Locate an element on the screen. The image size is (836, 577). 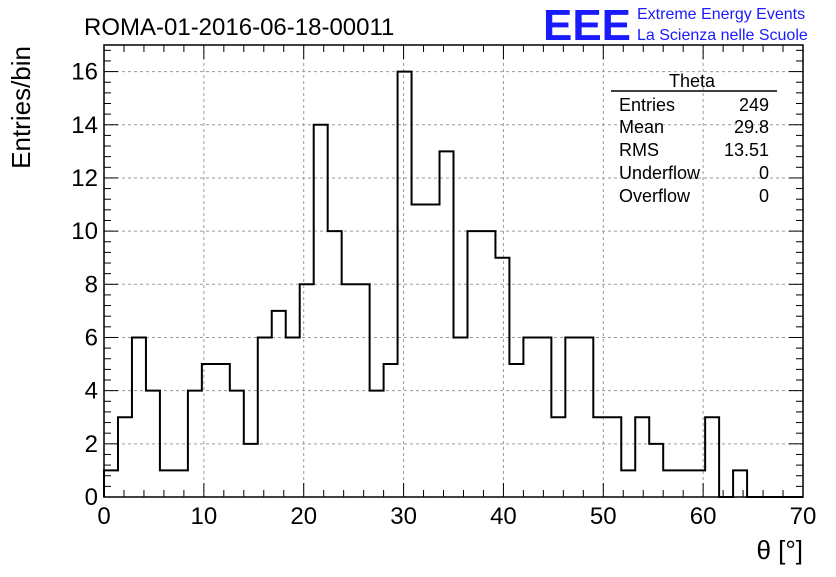
y-tick-label: 14 is located at coordinates (84, 125).